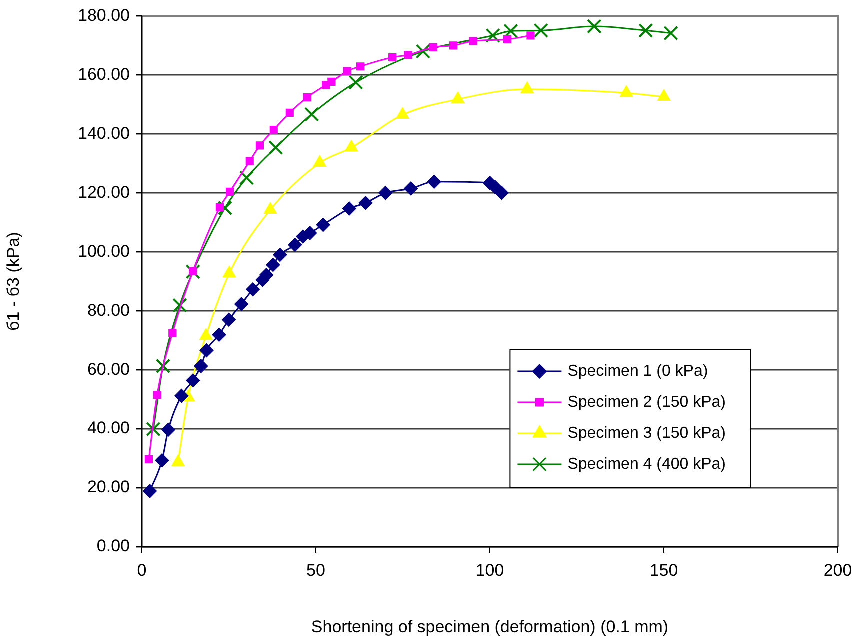 This screenshot has width=861, height=642. Describe the element at coordinates (108, 310) in the screenshot. I see `y-tick-label: 80.00` at that location.